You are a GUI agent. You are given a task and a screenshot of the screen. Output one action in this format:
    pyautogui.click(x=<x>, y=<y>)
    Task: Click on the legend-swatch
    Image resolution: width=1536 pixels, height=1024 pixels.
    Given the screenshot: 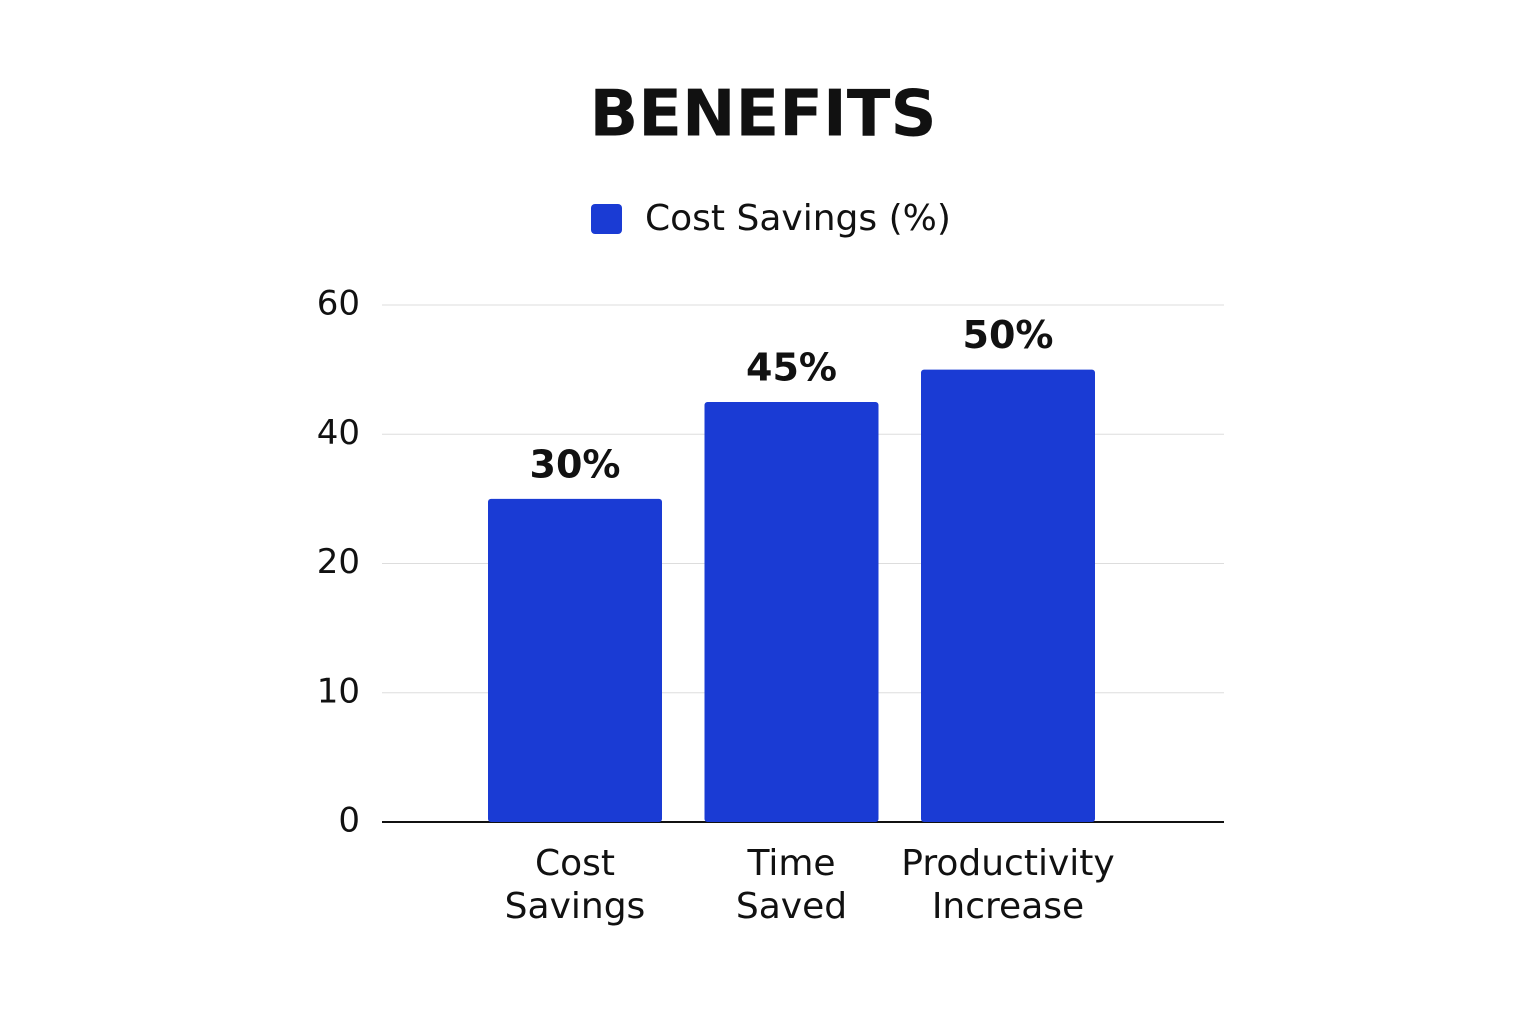 What is the action you would take?
    pyautogui.click(x=606, y=219)
    